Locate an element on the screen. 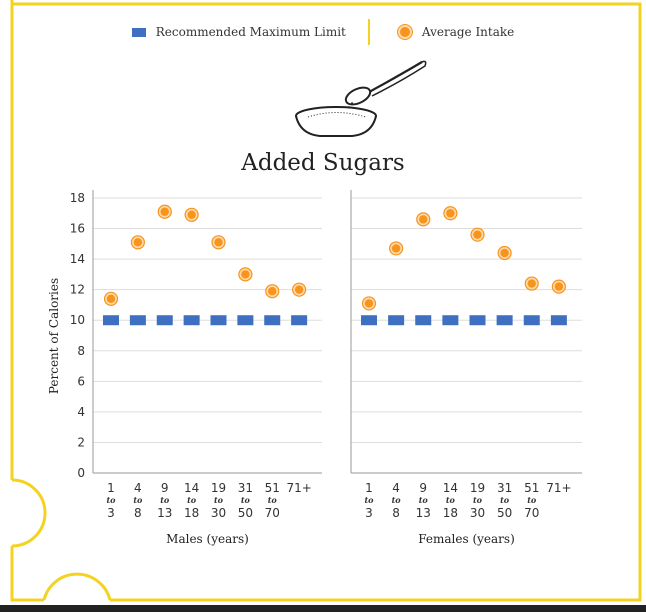 The width and height of the screenshot is (646, 612). legend: Recommended Maximum Limit Average Intake is located at coordinates (323, 32).